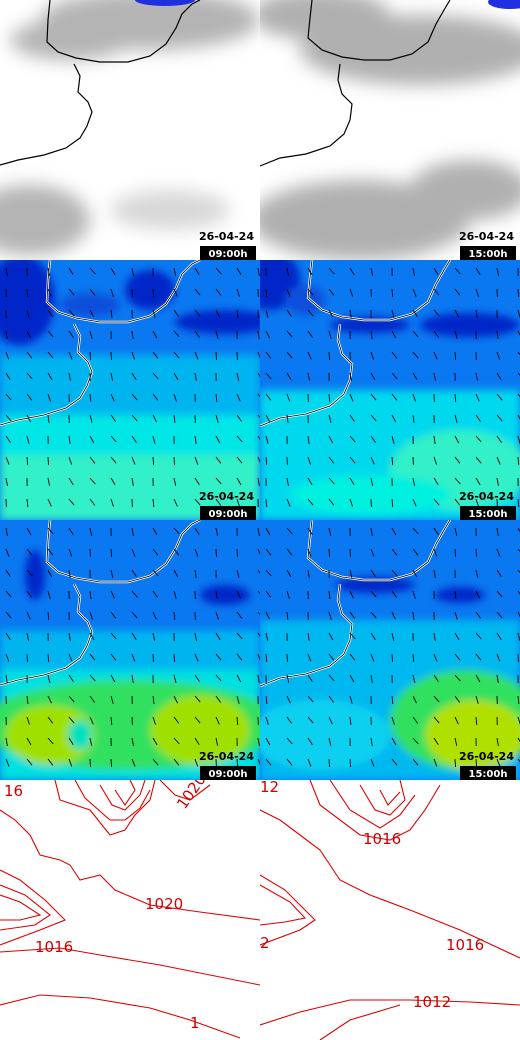 This screenshot has height=1040, width=520. Describe the element at coordinates (130, 910) in the screenshot. I see `isobar-panel: 16 1020 1020 1016 1` at that location.